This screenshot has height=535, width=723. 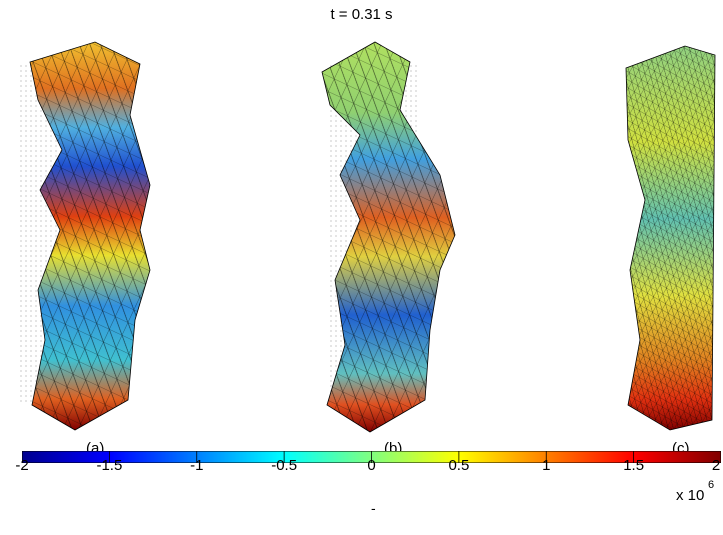 I want to click on panel-a-mesh, so click(x=85, y=236).